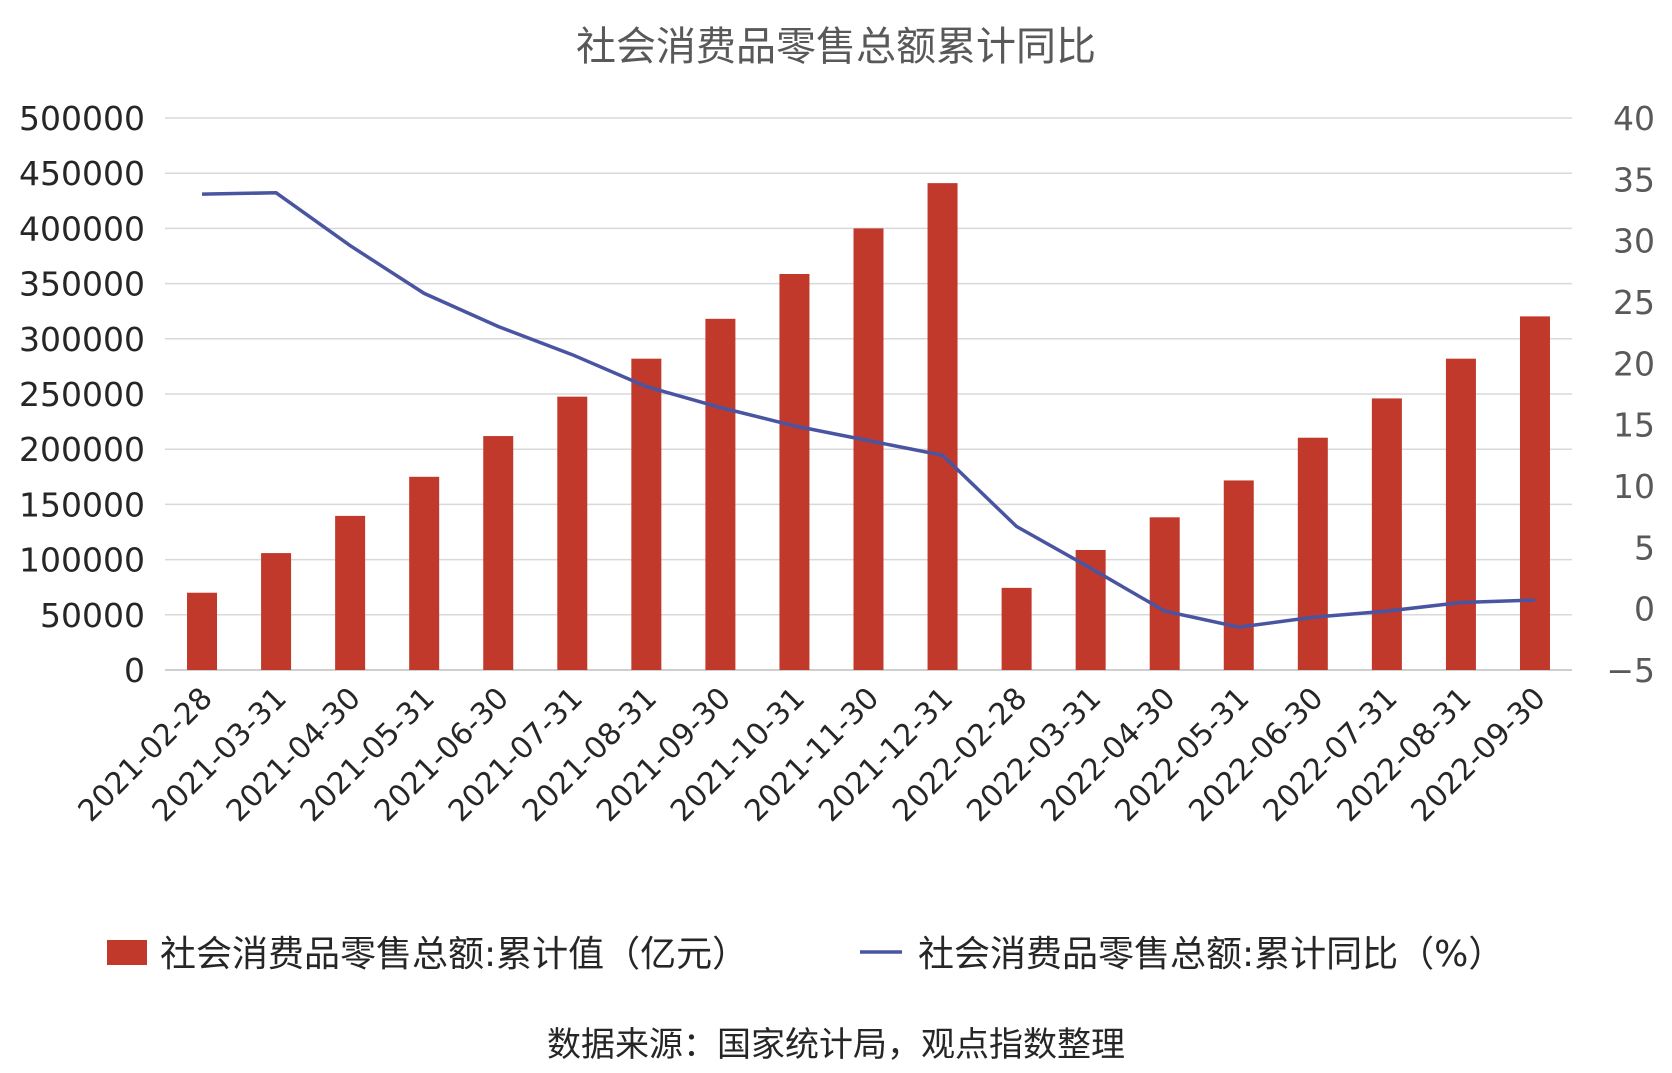 This screenshot has width=1672, height=1073. I want to click on left-axis-tick-label: 500000, so click(82, 118).